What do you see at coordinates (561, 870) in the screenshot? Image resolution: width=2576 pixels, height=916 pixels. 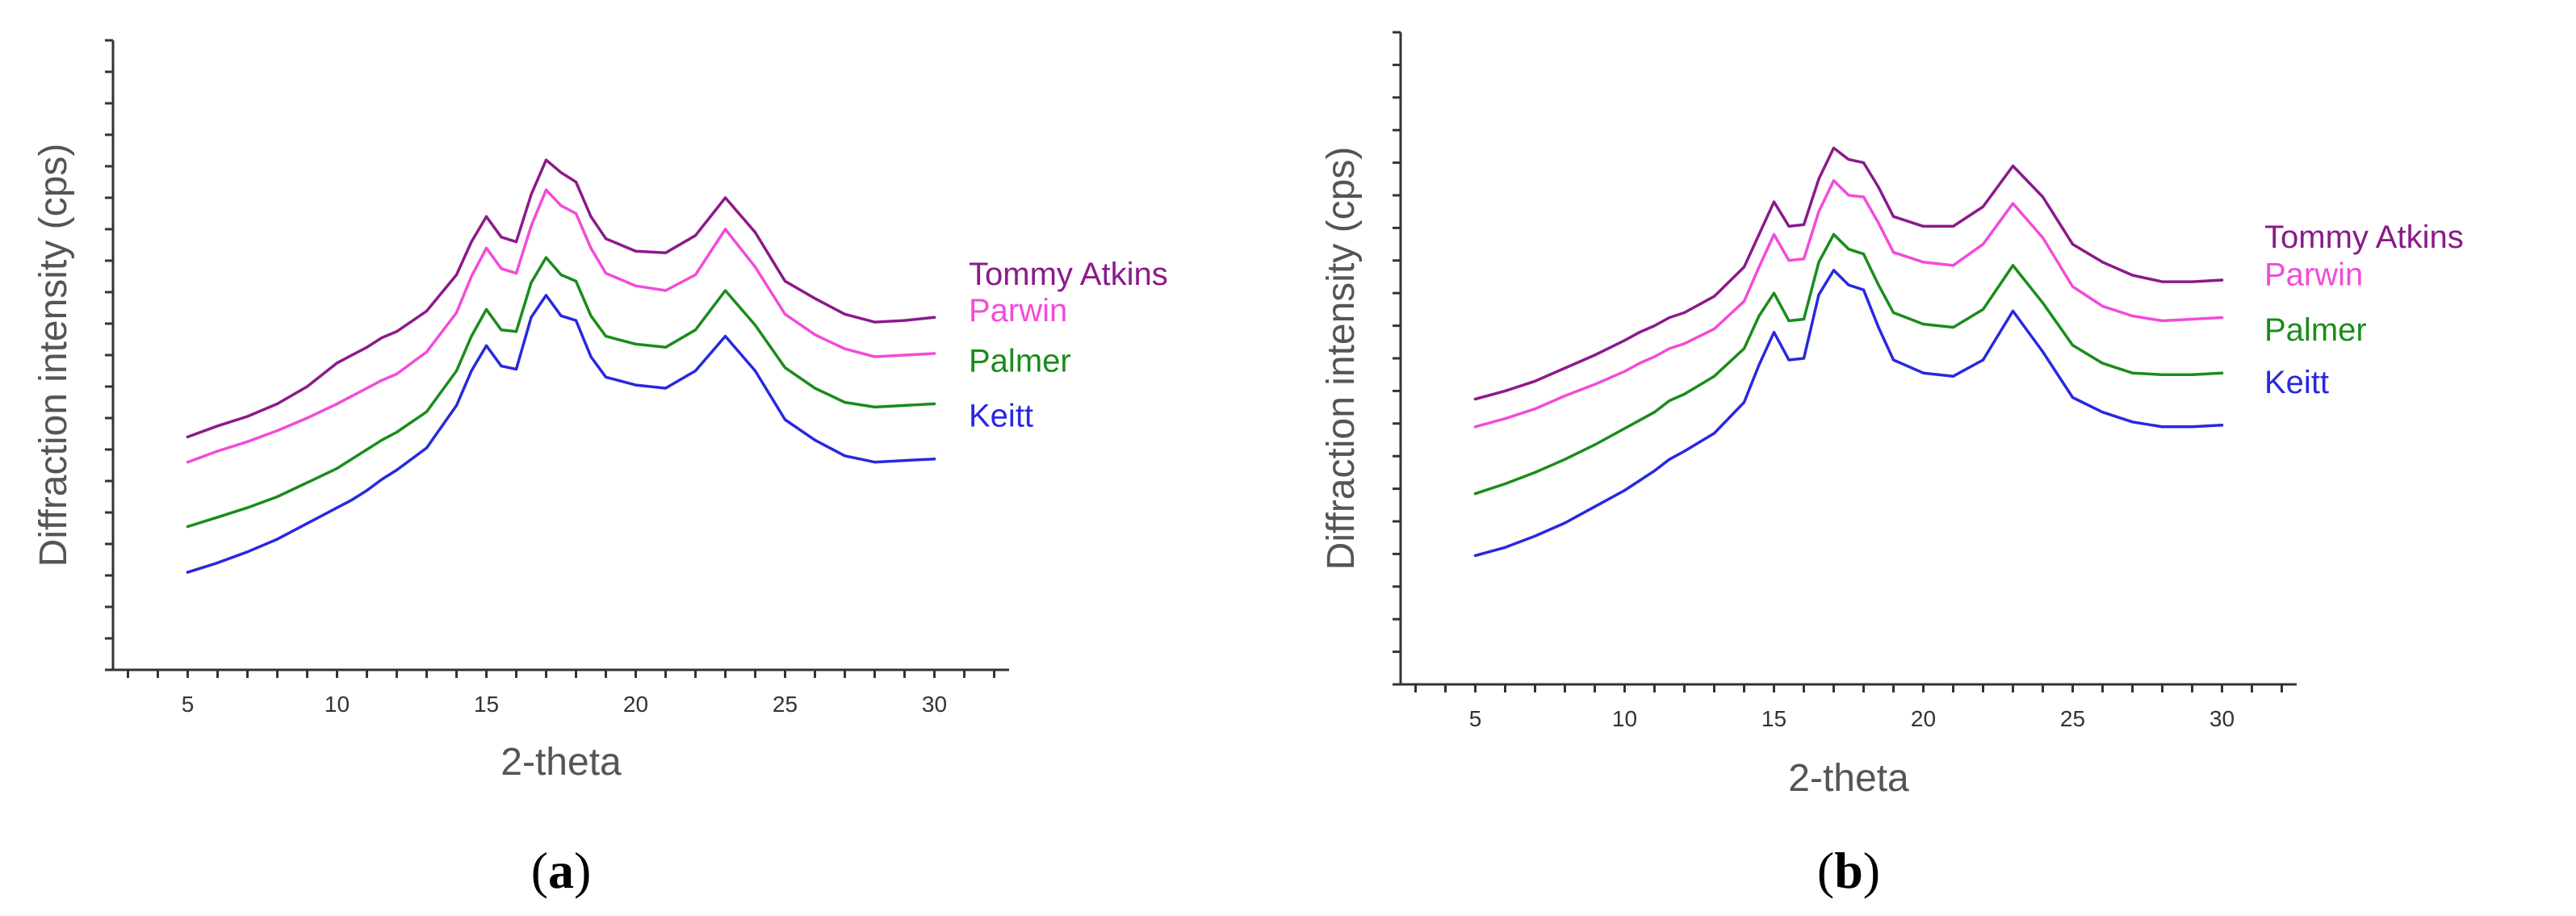 I see `panel-label-a: (a)` at bounding box center [561, 870].